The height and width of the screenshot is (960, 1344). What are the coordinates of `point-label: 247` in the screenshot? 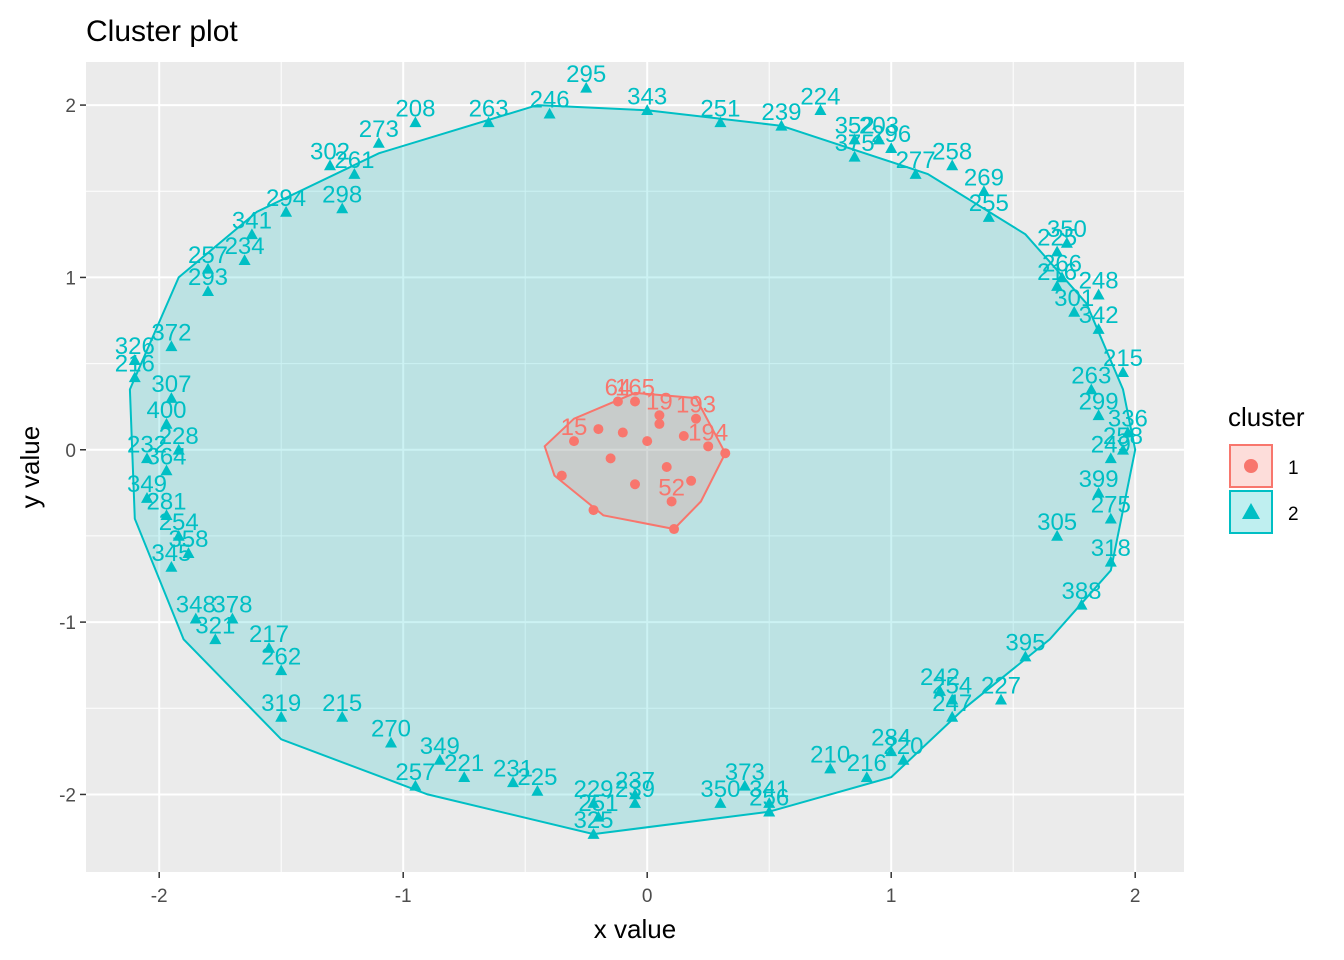 It's located at (952, 703).